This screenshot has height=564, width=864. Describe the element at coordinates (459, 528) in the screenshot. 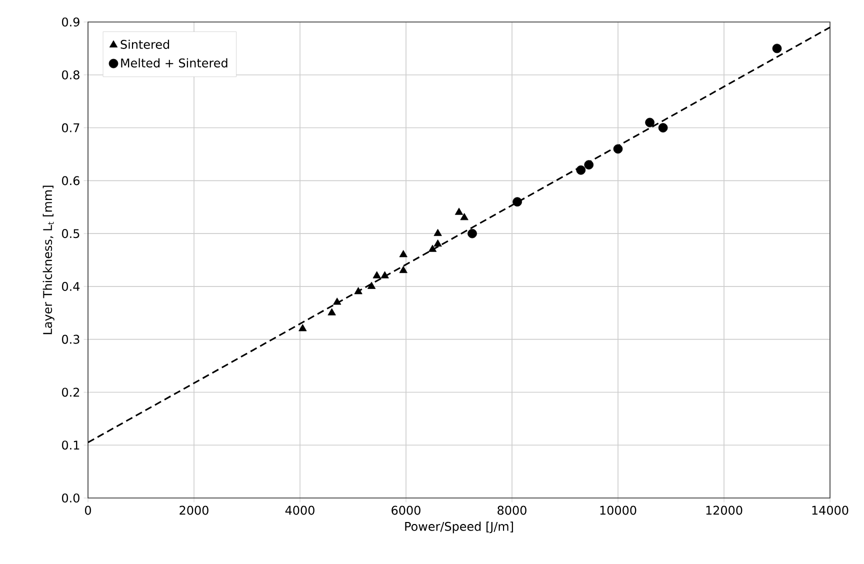

I see `x-axis-title: Power/Speed [J/m]` at that location.